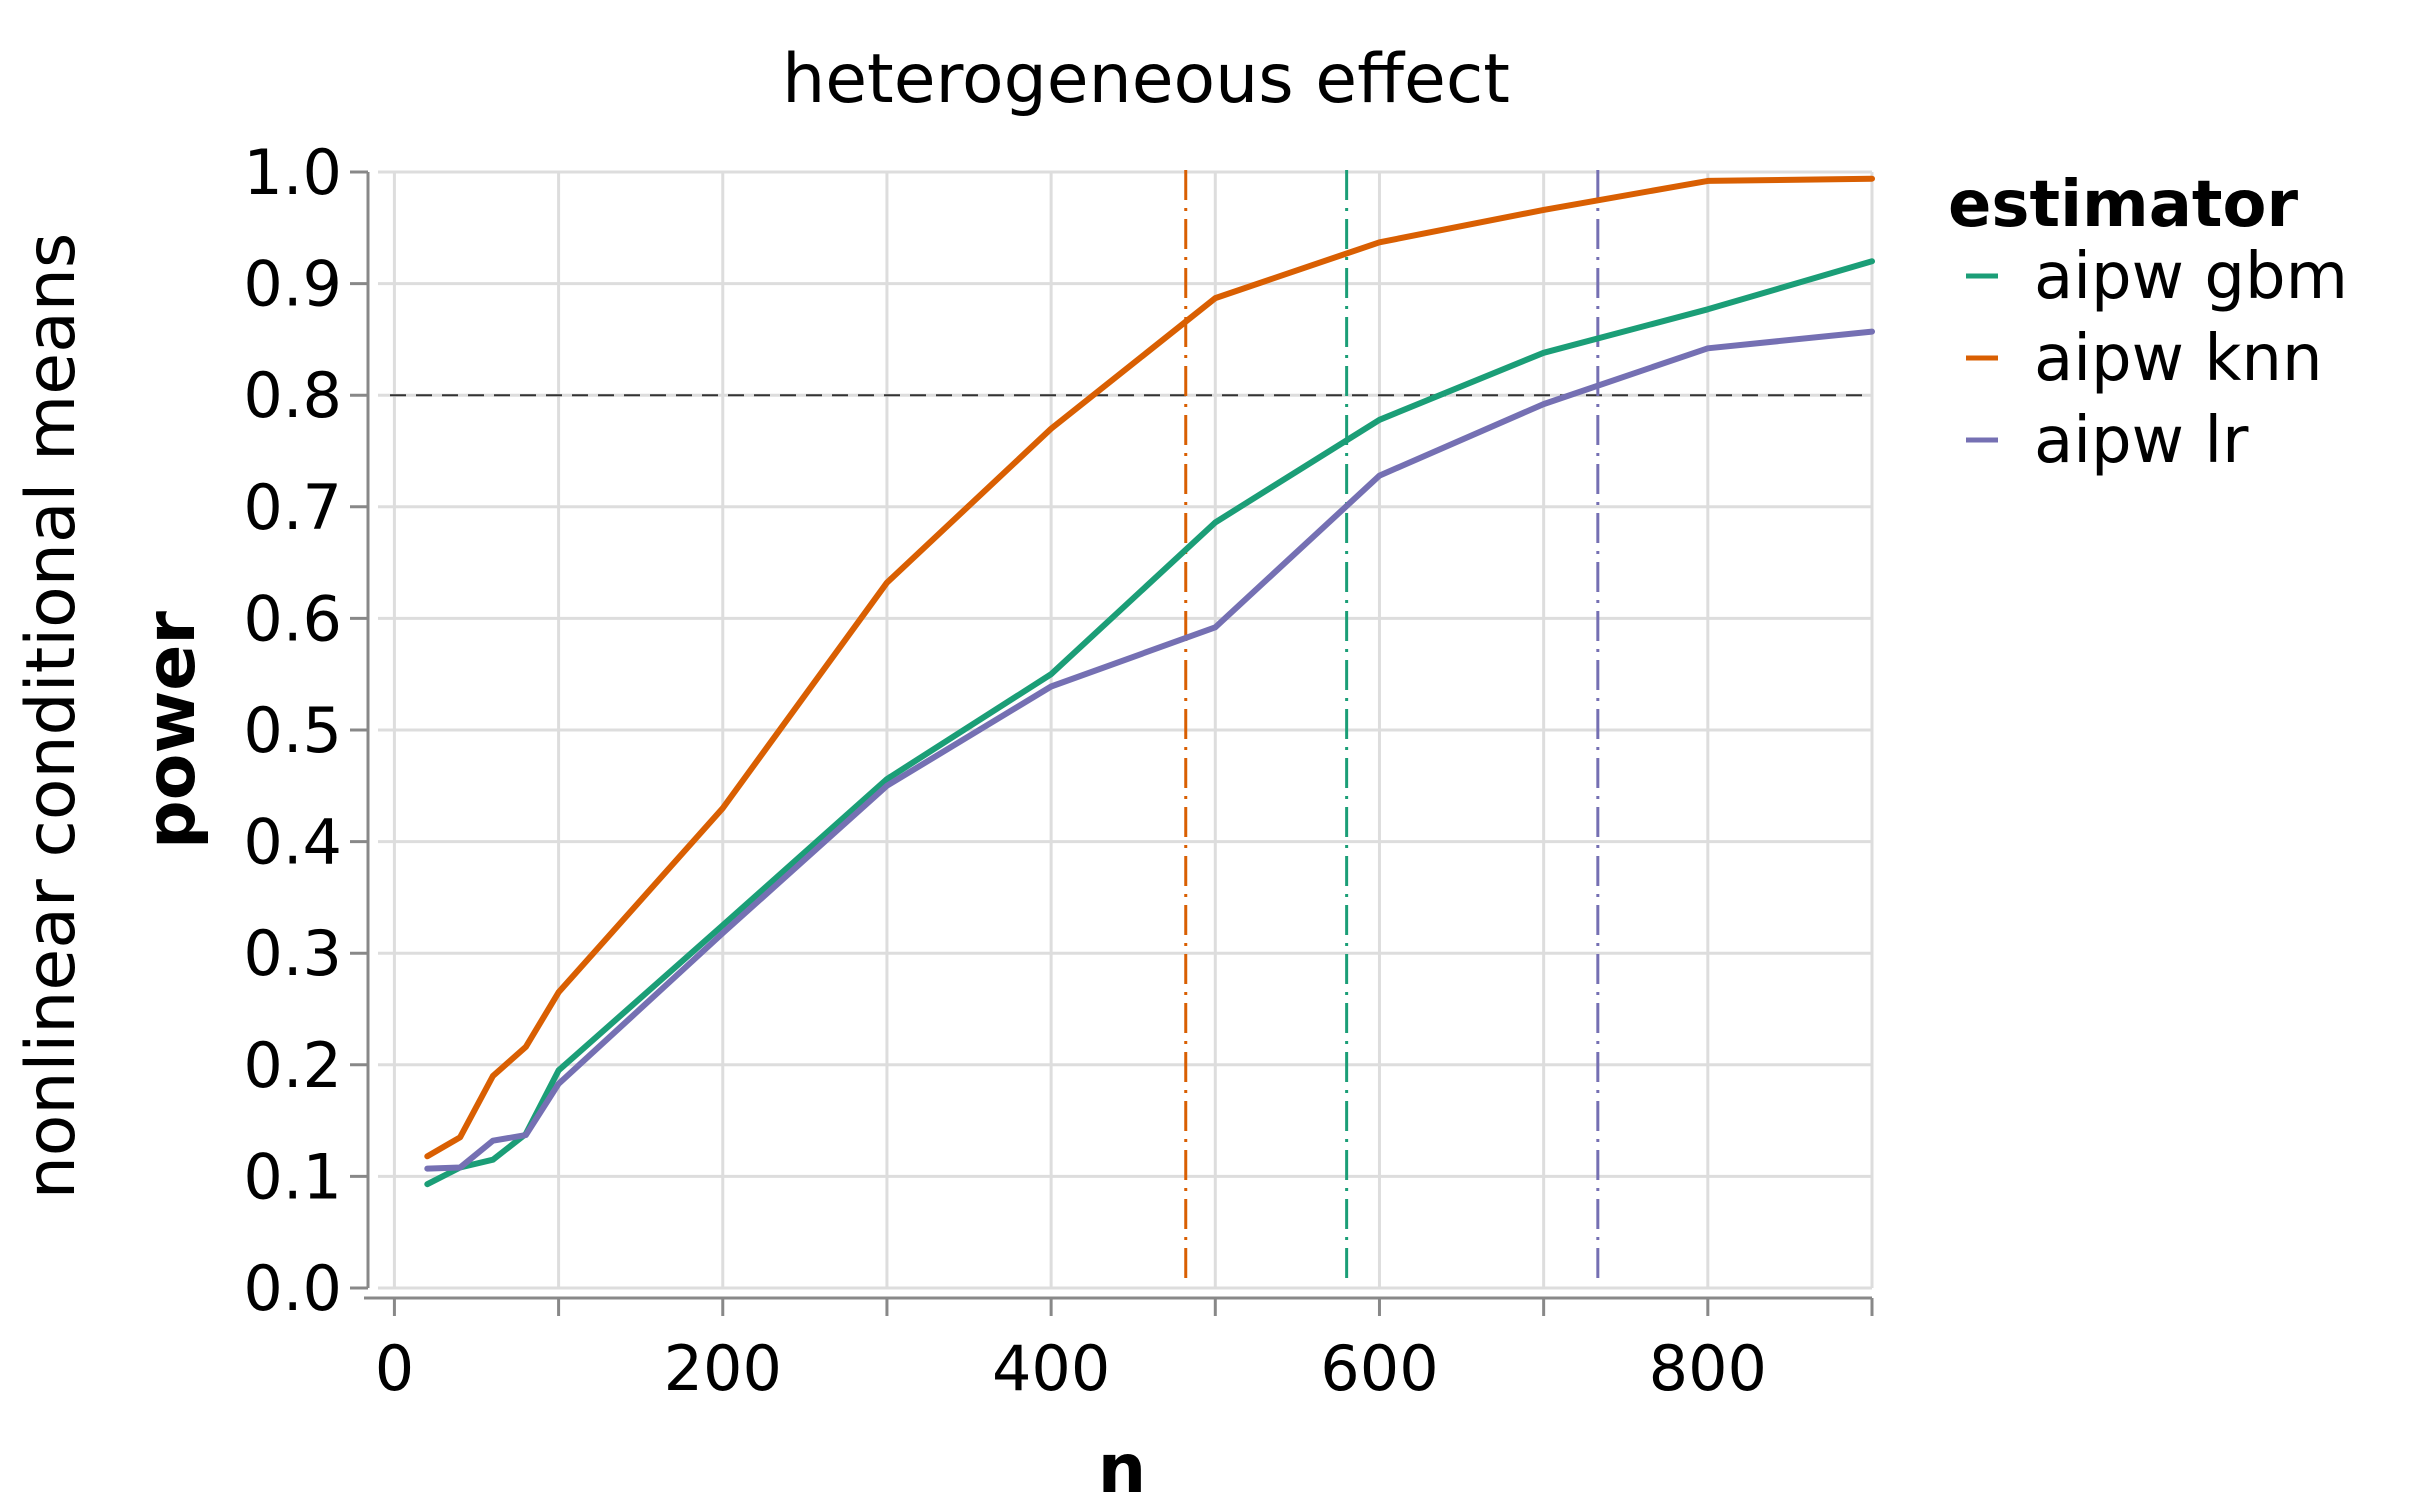 The image size is (2412, 1504). Describe the element at coordinates (292, 172) in the screenshot. I see `y-tick-label: 1.0` at that location.